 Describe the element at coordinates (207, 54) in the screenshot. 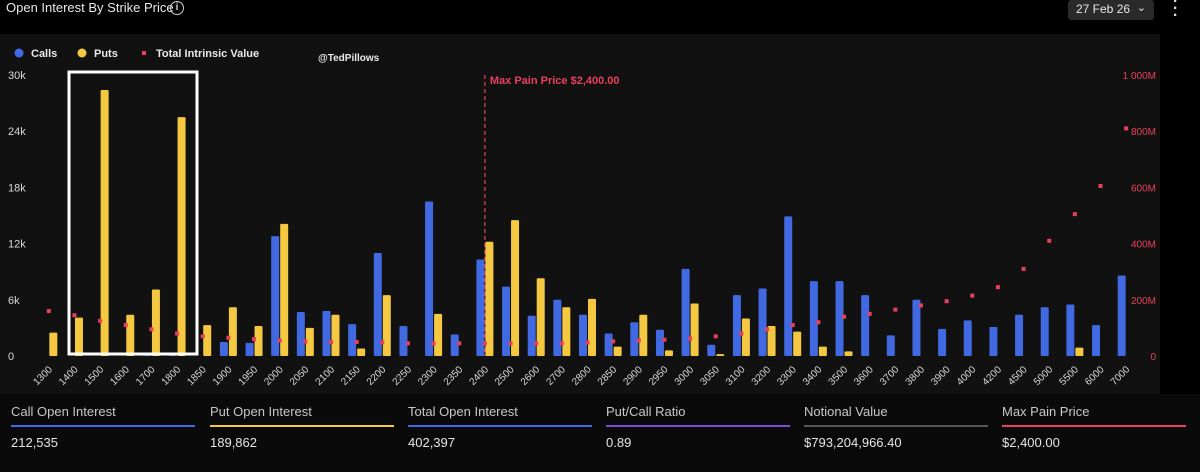

I see `legend-intrinsic-label: Total Intrinsic Value` at that location.